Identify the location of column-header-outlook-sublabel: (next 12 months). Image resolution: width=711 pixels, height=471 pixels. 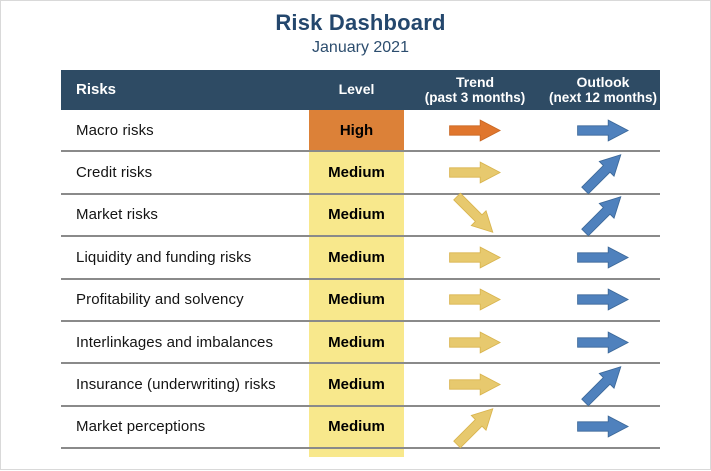
(602, 97).